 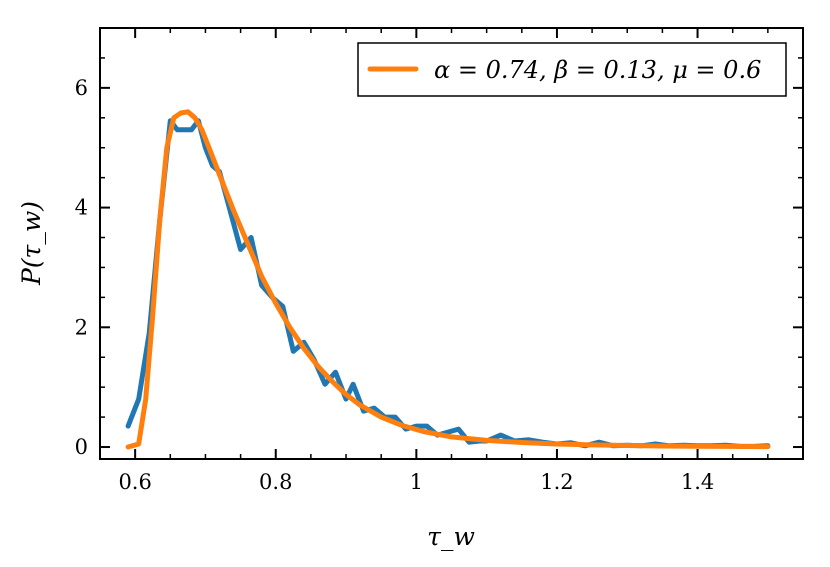 I want to click on y-tick-label: 0, so click(x=81, y=447).